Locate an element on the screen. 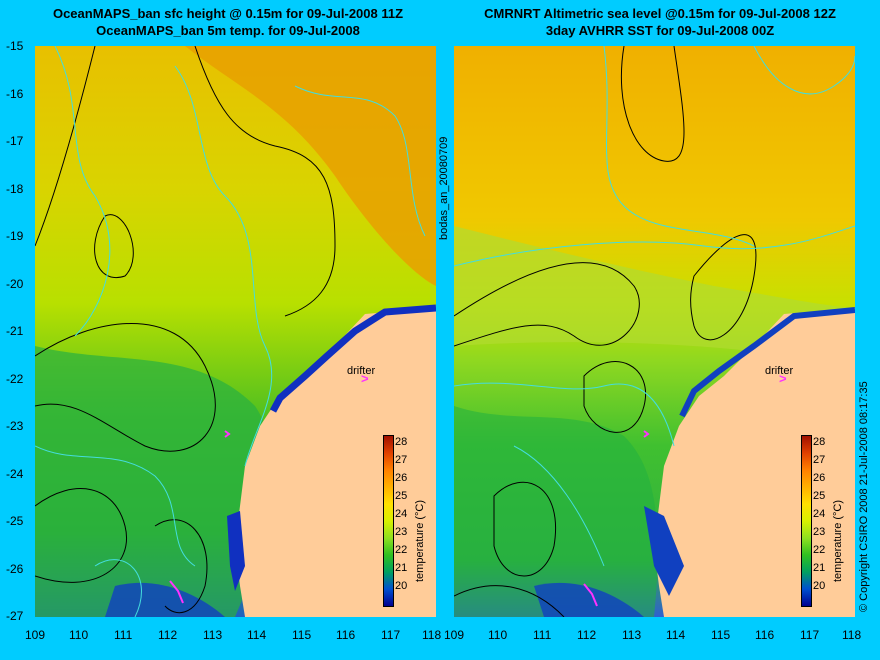 This screenshot has width=880, height=660. y-tick: -25 is located at coordinates (15, 521).